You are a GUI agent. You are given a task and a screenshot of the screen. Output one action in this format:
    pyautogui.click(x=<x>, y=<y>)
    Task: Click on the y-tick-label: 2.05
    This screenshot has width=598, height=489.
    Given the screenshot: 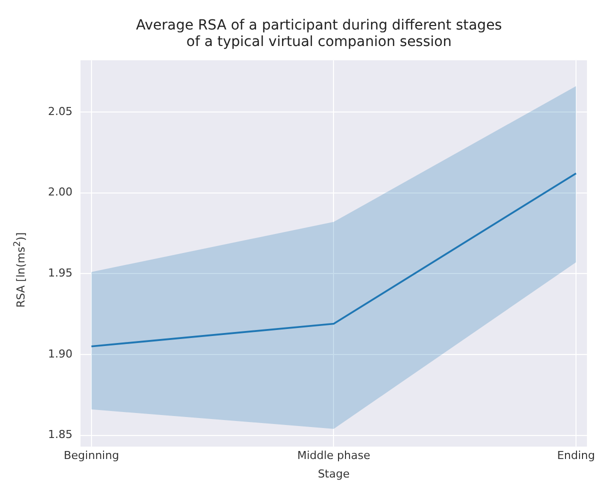 What is the action you would take?
    pyautogui.click(x=60, y=111)
    